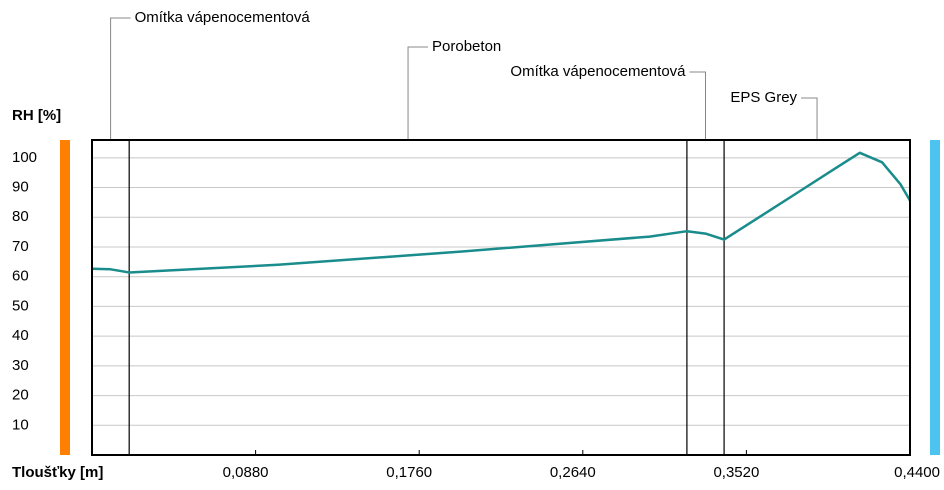 The width and height of the screenshot is (944, 490). I want to click on layer-label: Porobeton, so click(466, 46).